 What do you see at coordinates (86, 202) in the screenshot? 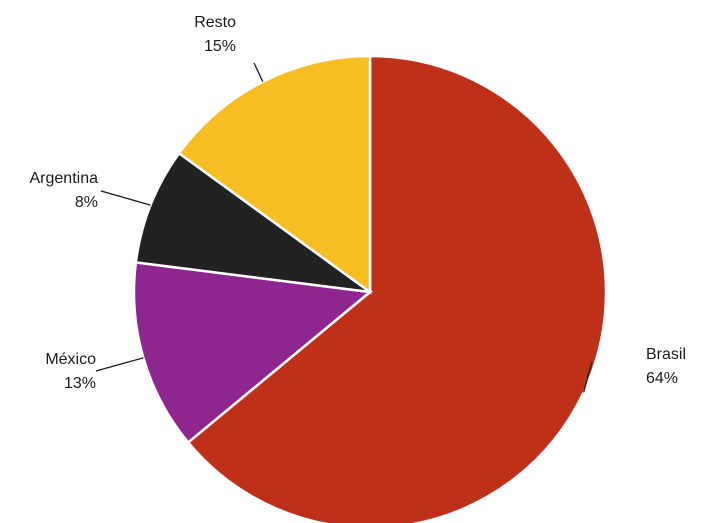
I see `slice-percent-label: 8%` at bounding box center [86, 202].